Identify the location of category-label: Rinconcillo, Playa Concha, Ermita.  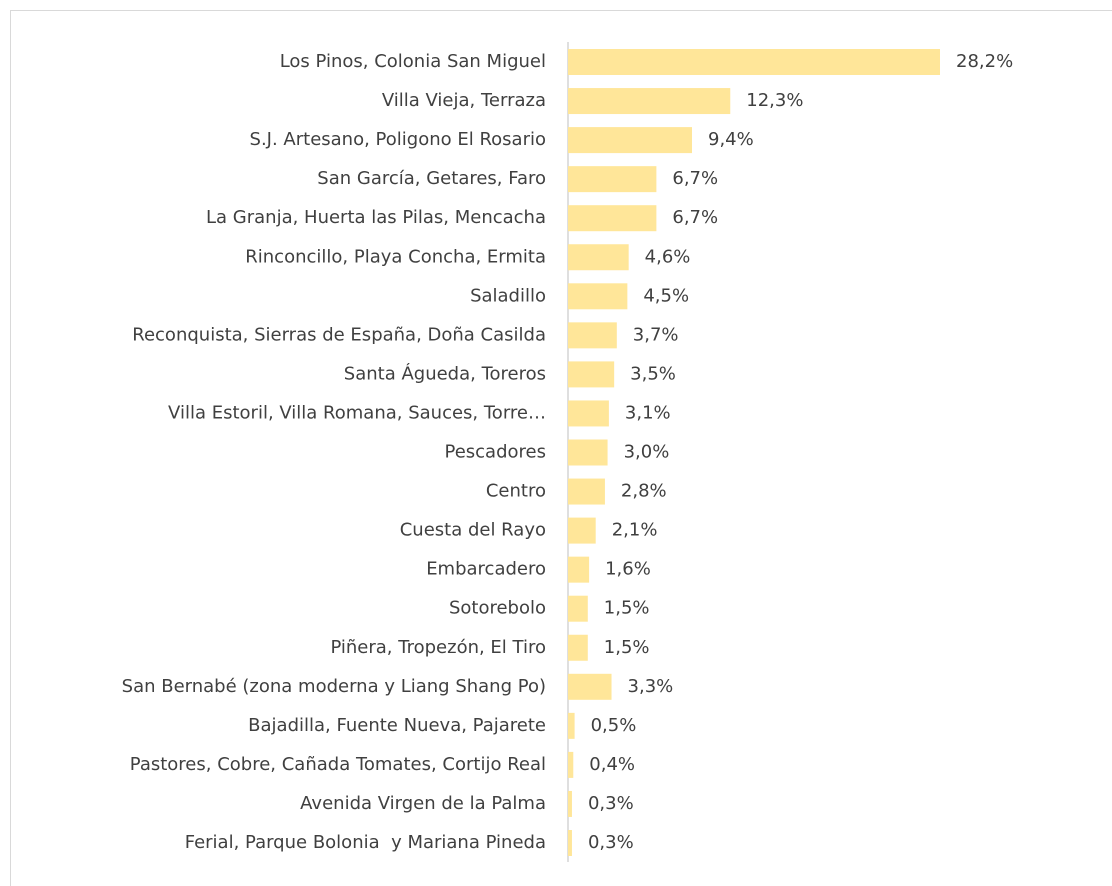
(395, 256).